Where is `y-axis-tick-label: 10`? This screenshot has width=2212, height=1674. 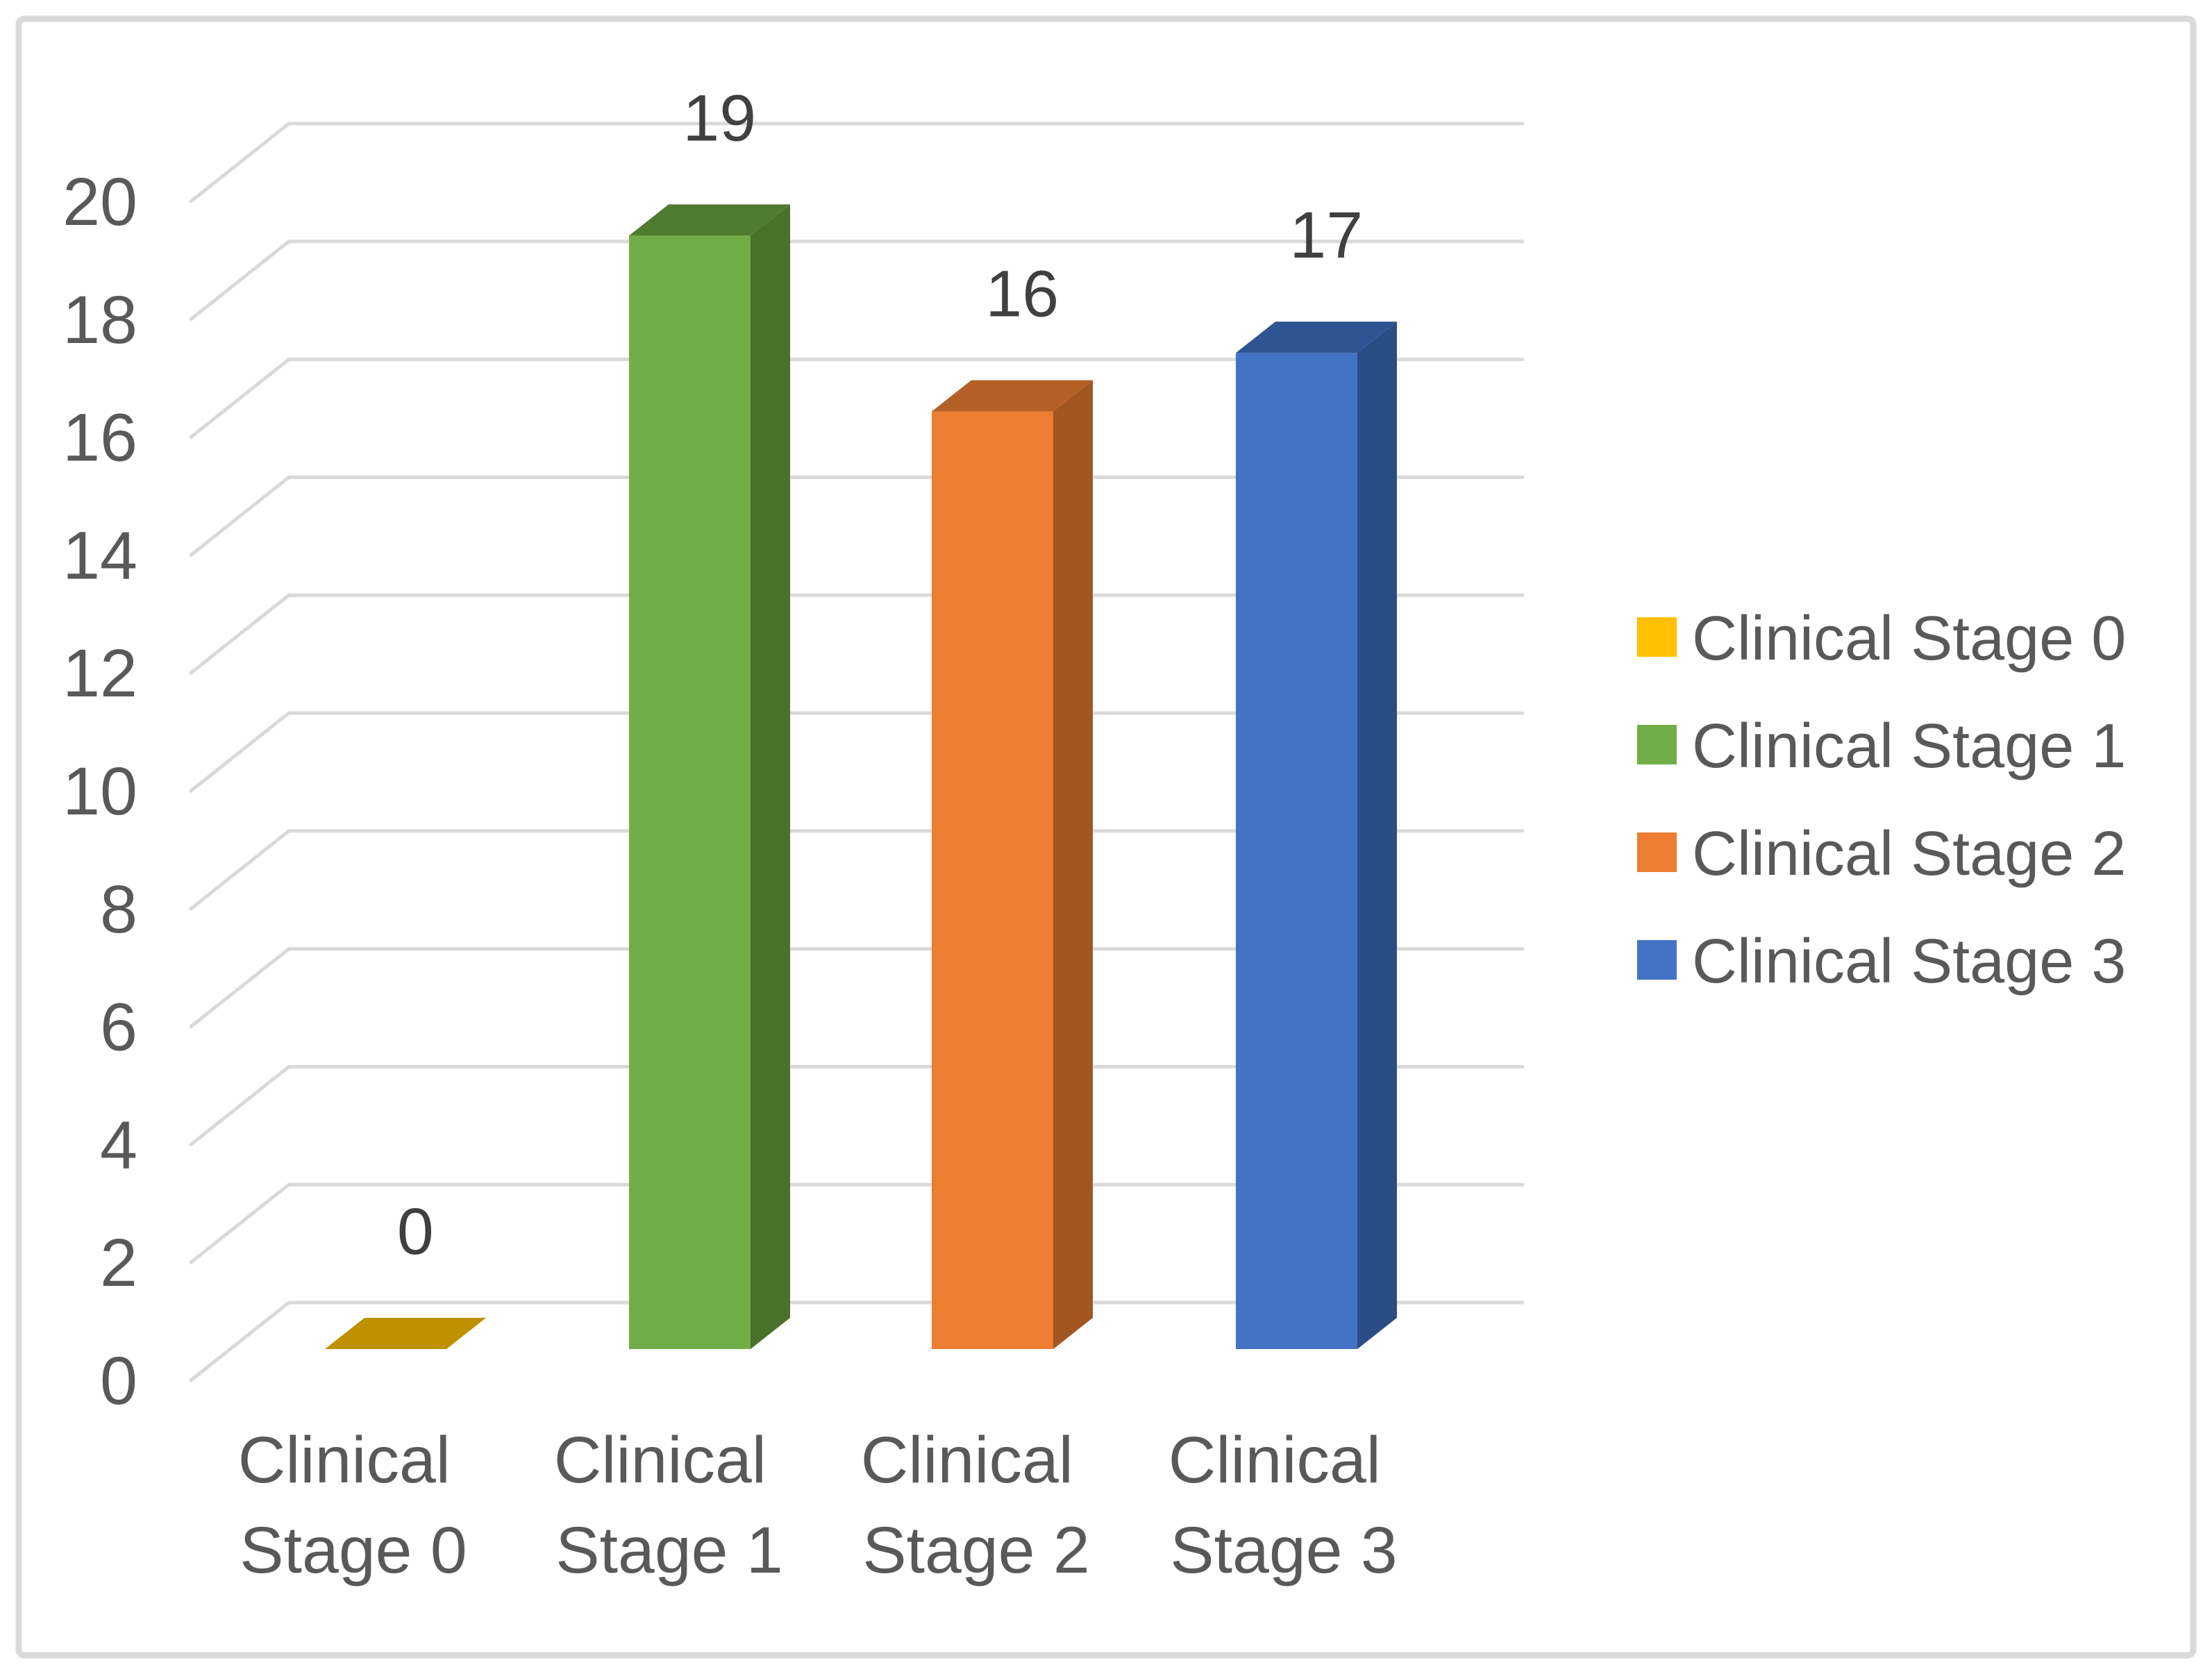 y-axis-tick-label: 10 is located at coordinates (99, 791).